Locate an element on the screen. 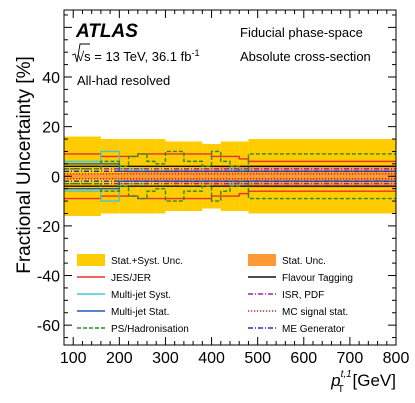 This screenshot has height=403, width=415. x-tick-label: 200 is located at coordinates (119, 358).